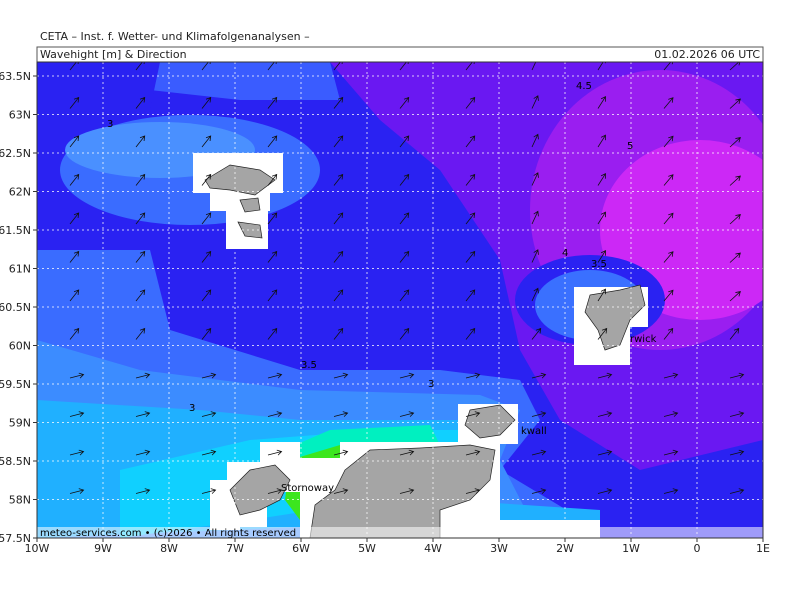 This screenshot has height=604, width=800. What do you see at coordinates (15, 230) in the screenshot?
I see `lat-label: 61.5N` at bounding box center [15, 230].